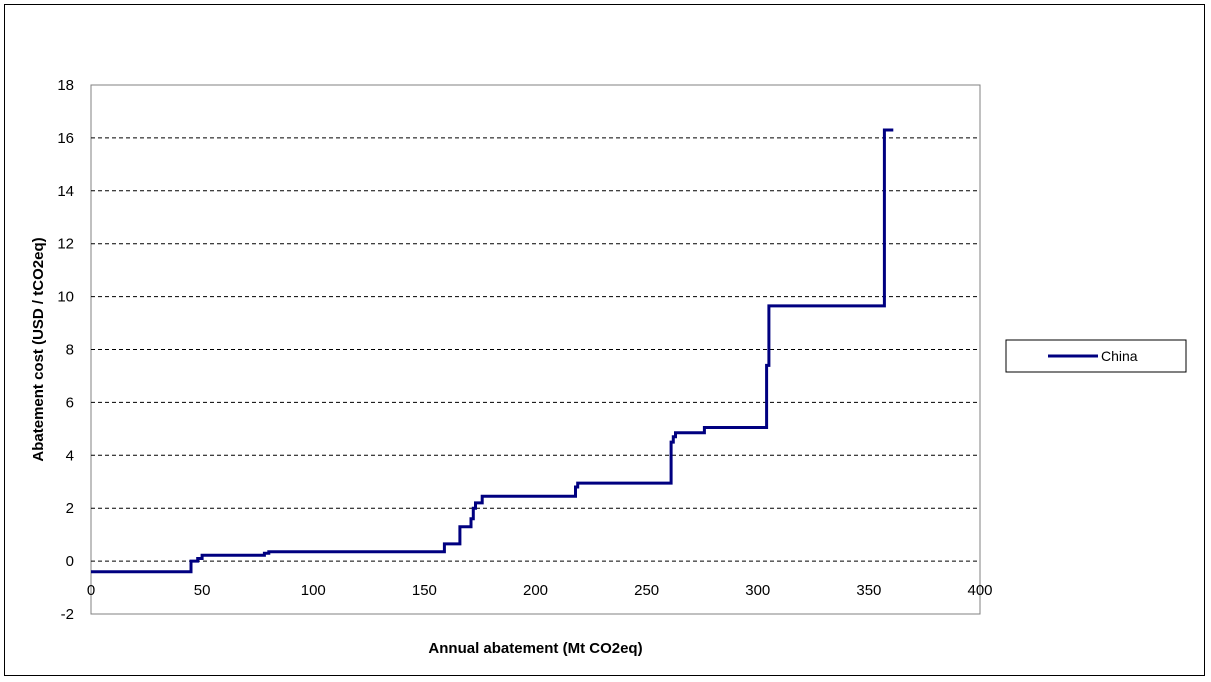 The height and width of the screenshot is (682, 1211). What do you see at coordinates (91, 590) in the screenshot?
I see `x-tick-label: 0` at bounding box center [91, 590].